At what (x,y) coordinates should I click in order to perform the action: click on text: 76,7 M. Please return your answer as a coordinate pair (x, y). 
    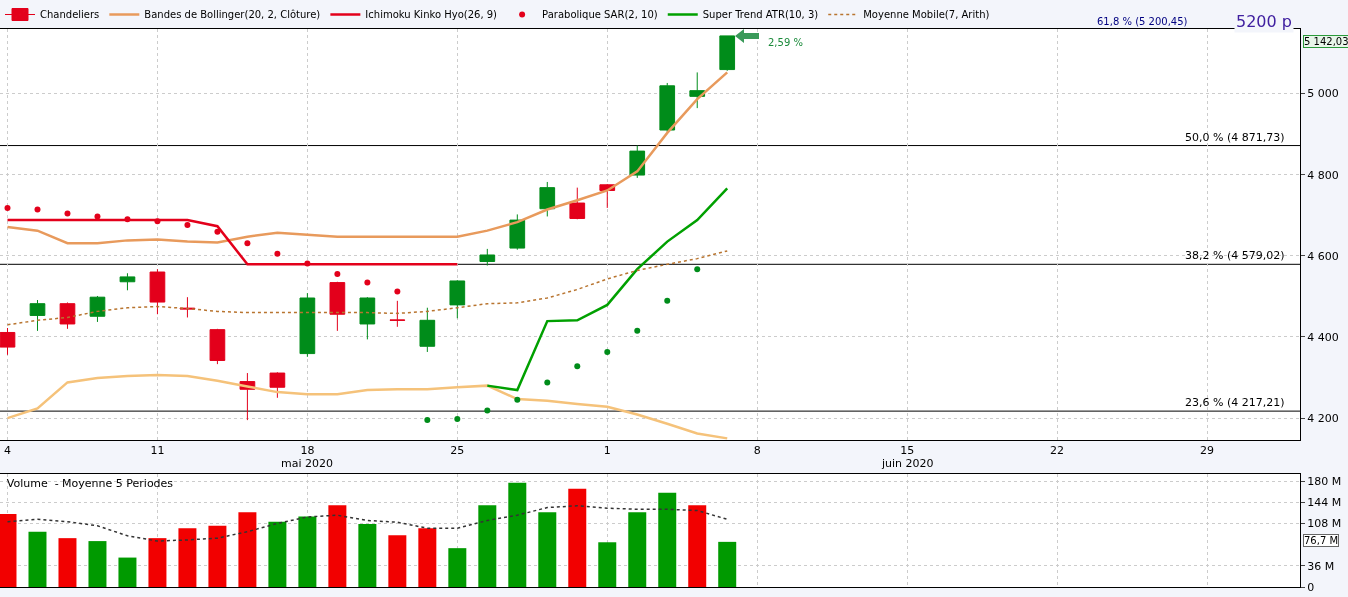
    Looking at the image, I should click on (1321, 540).